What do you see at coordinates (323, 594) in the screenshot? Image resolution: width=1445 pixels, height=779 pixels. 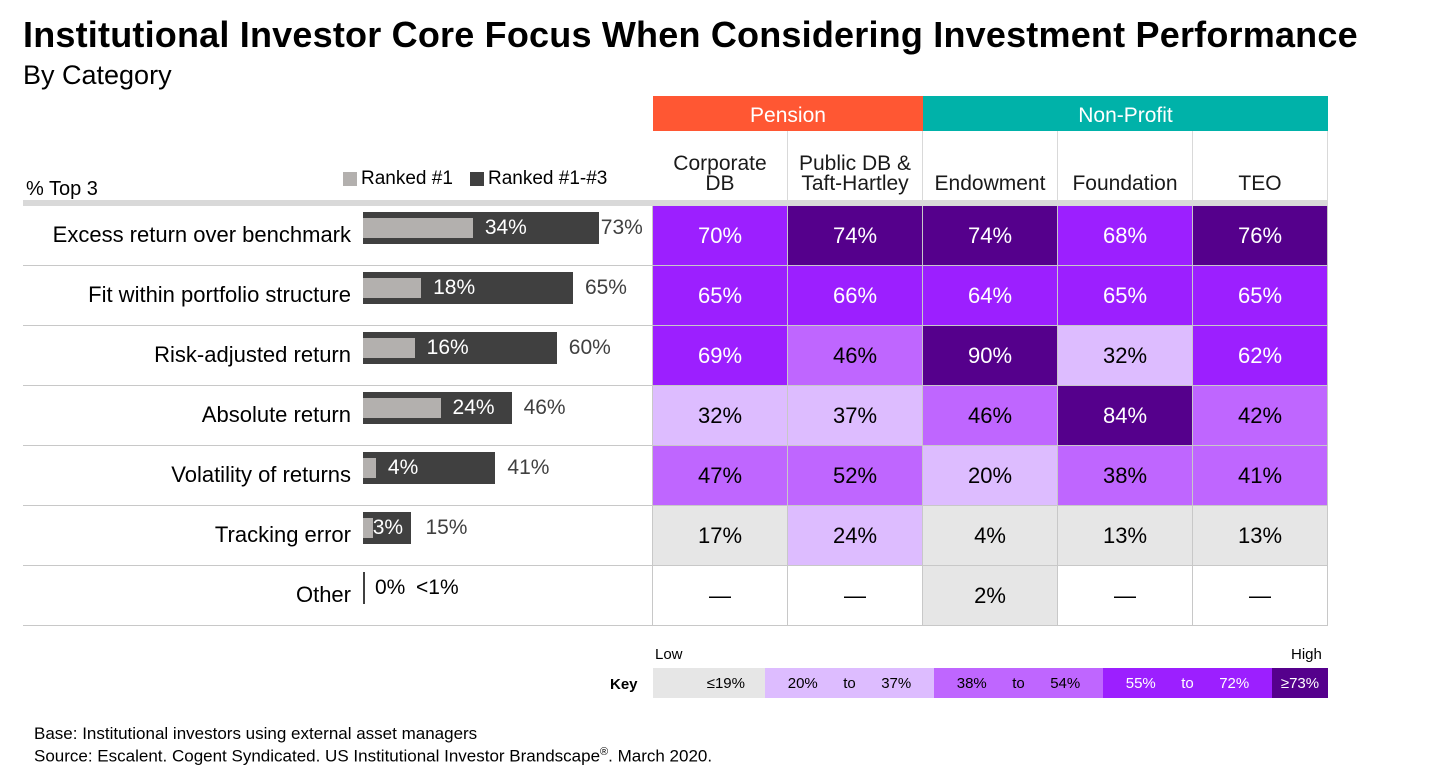 I see `row-label: Other` at bounding box center [323, 594].